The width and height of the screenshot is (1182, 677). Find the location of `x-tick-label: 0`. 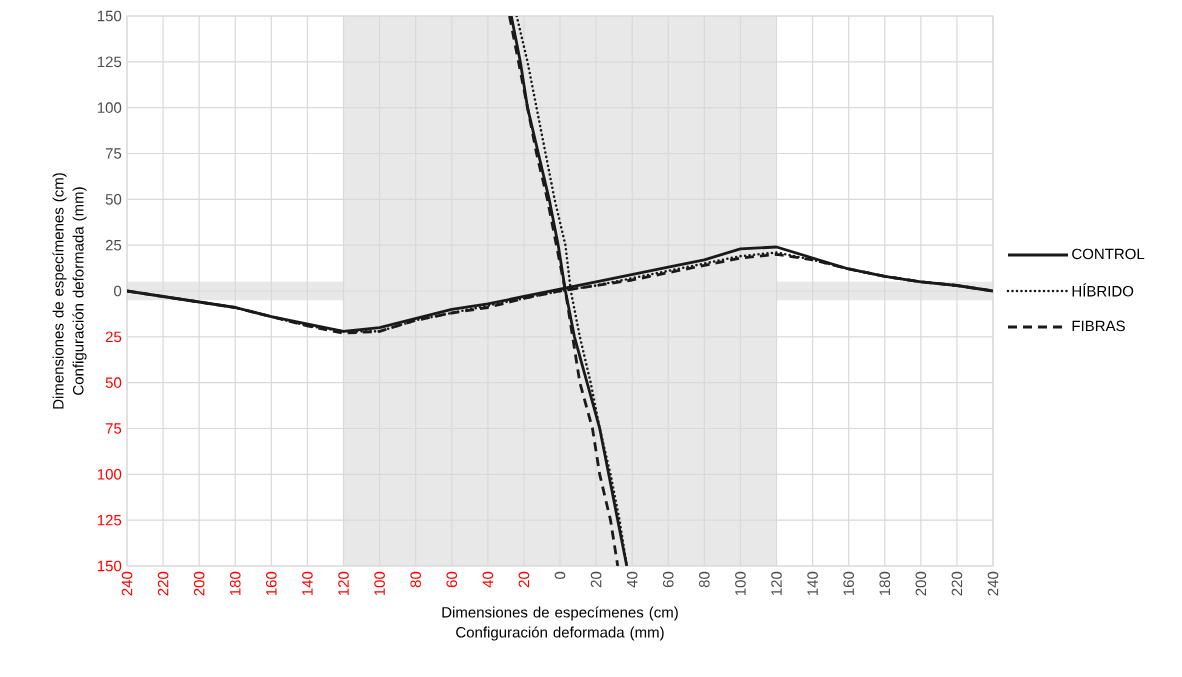

x-tick-label: 0 is located at coordinates (560, 575).